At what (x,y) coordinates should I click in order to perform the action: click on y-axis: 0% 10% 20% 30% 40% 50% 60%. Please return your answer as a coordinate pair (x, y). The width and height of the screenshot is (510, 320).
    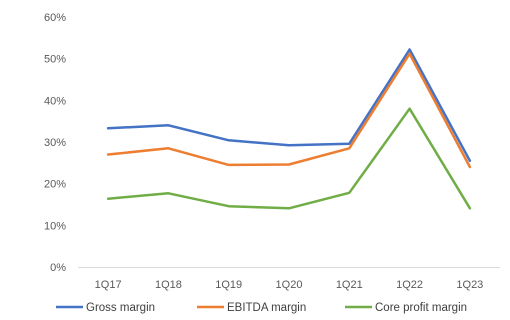
    Looking at the image, I should click on (55, 143).